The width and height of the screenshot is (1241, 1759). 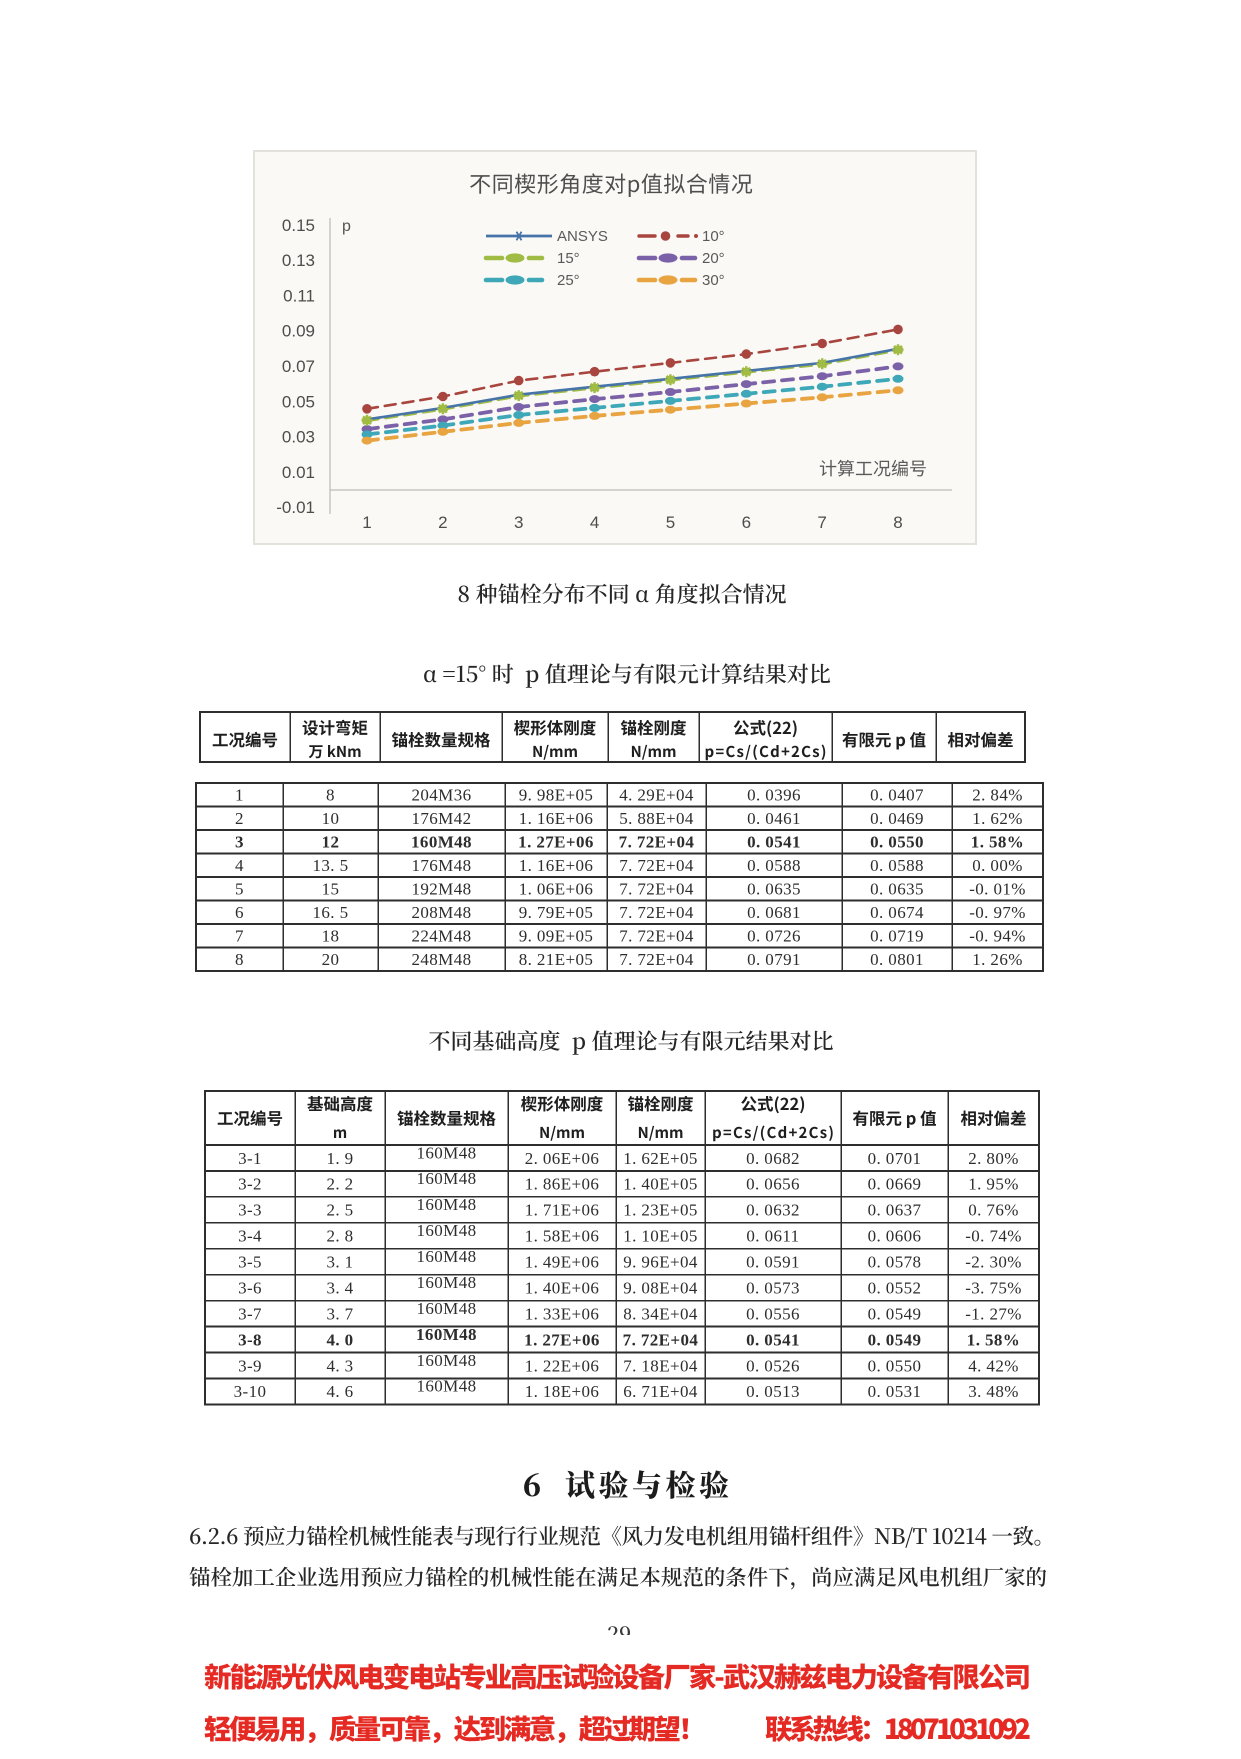 I want to click on svg-text: 0.07, so click(x=298, y=366).